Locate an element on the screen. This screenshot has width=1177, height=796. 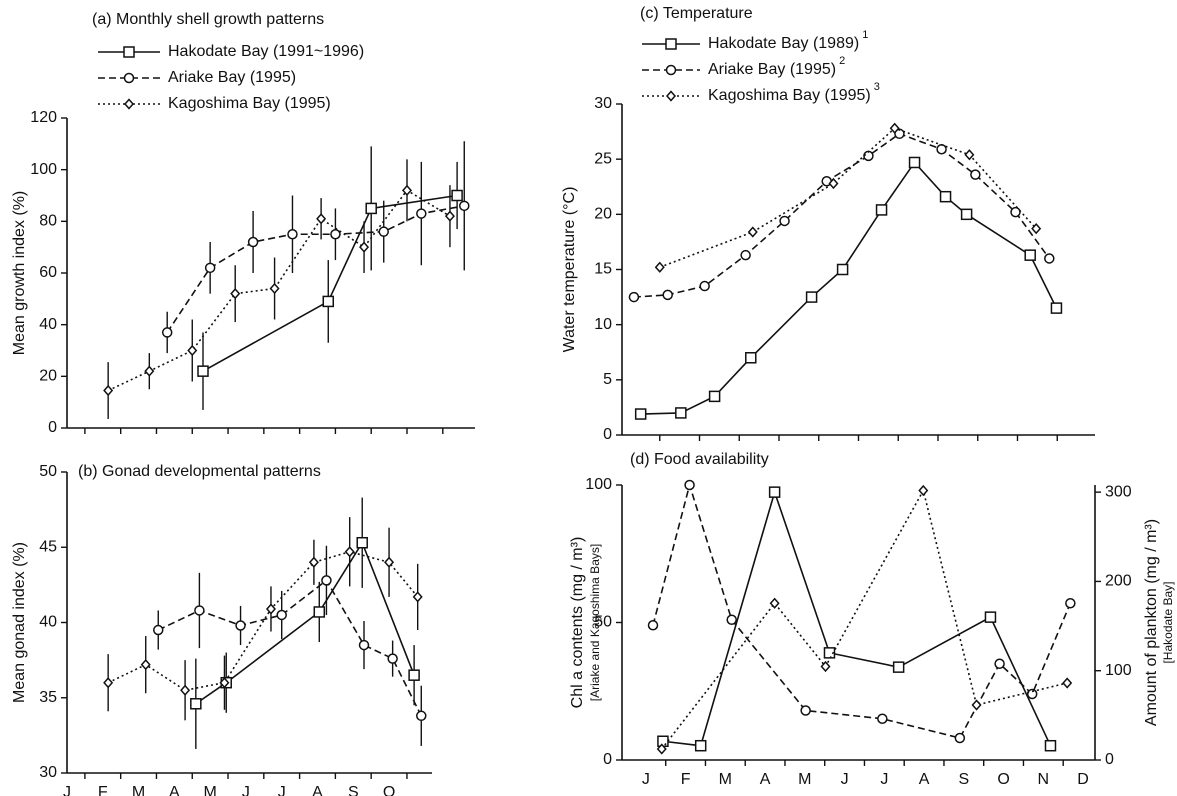
legend-label: Ariake Bay (1995) is located at coordinates (232, 77).